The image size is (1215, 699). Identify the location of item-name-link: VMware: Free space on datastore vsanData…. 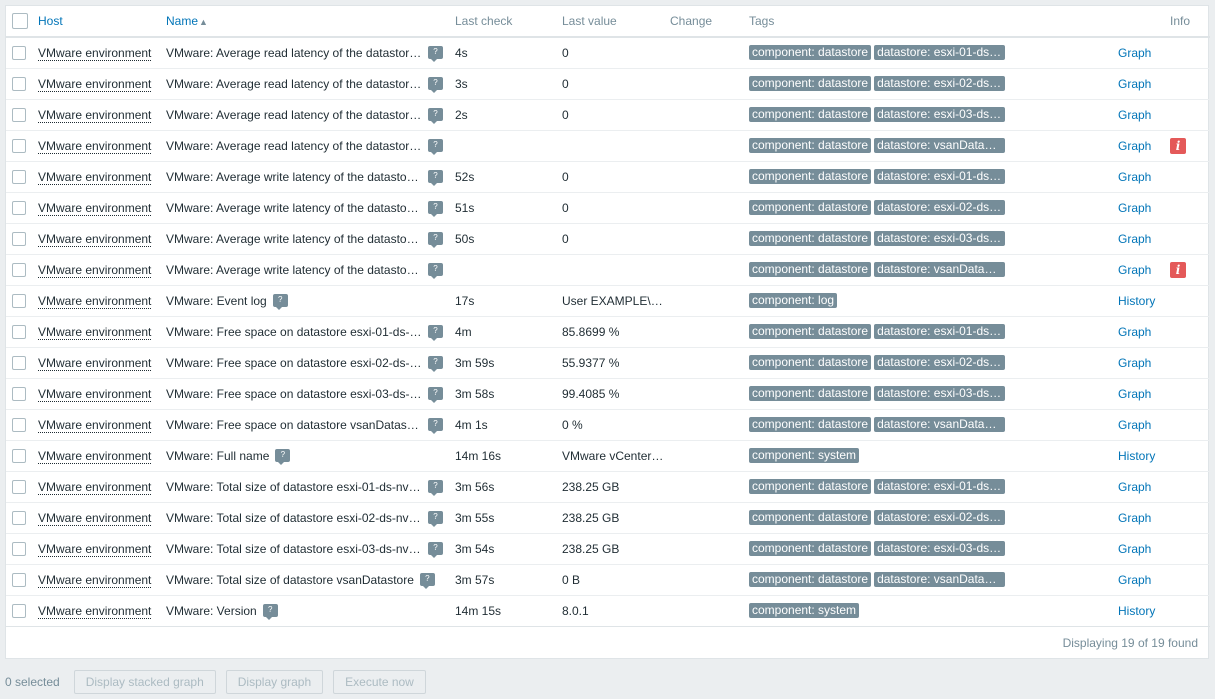
(294, 424).